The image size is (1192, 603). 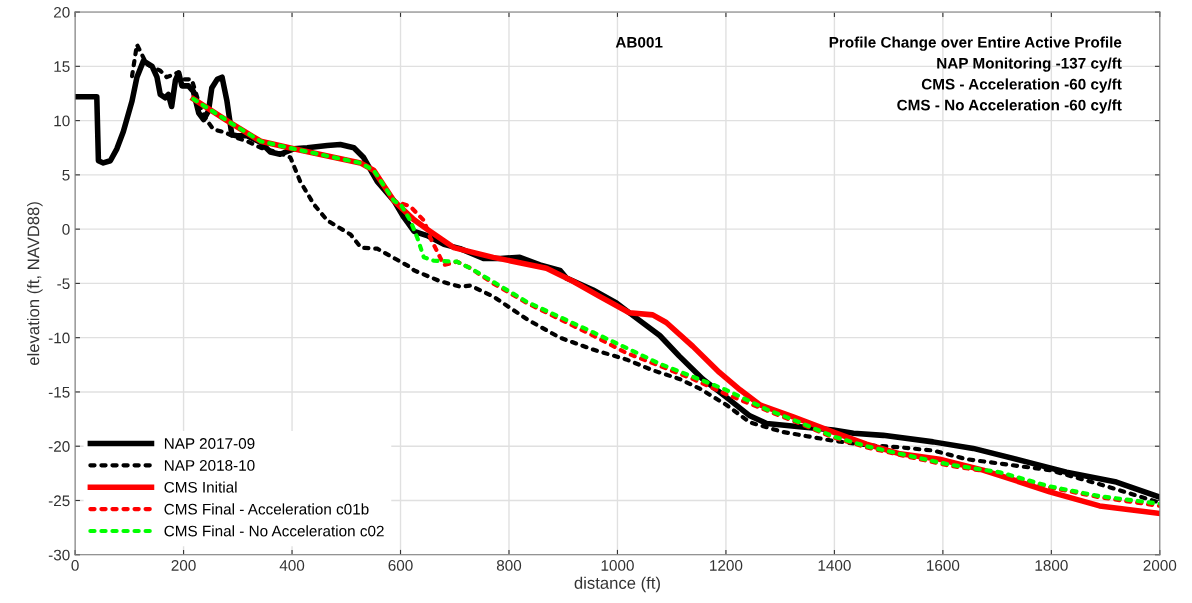 I want to click on x-tick-label: 200, so click(x=183, y=565).